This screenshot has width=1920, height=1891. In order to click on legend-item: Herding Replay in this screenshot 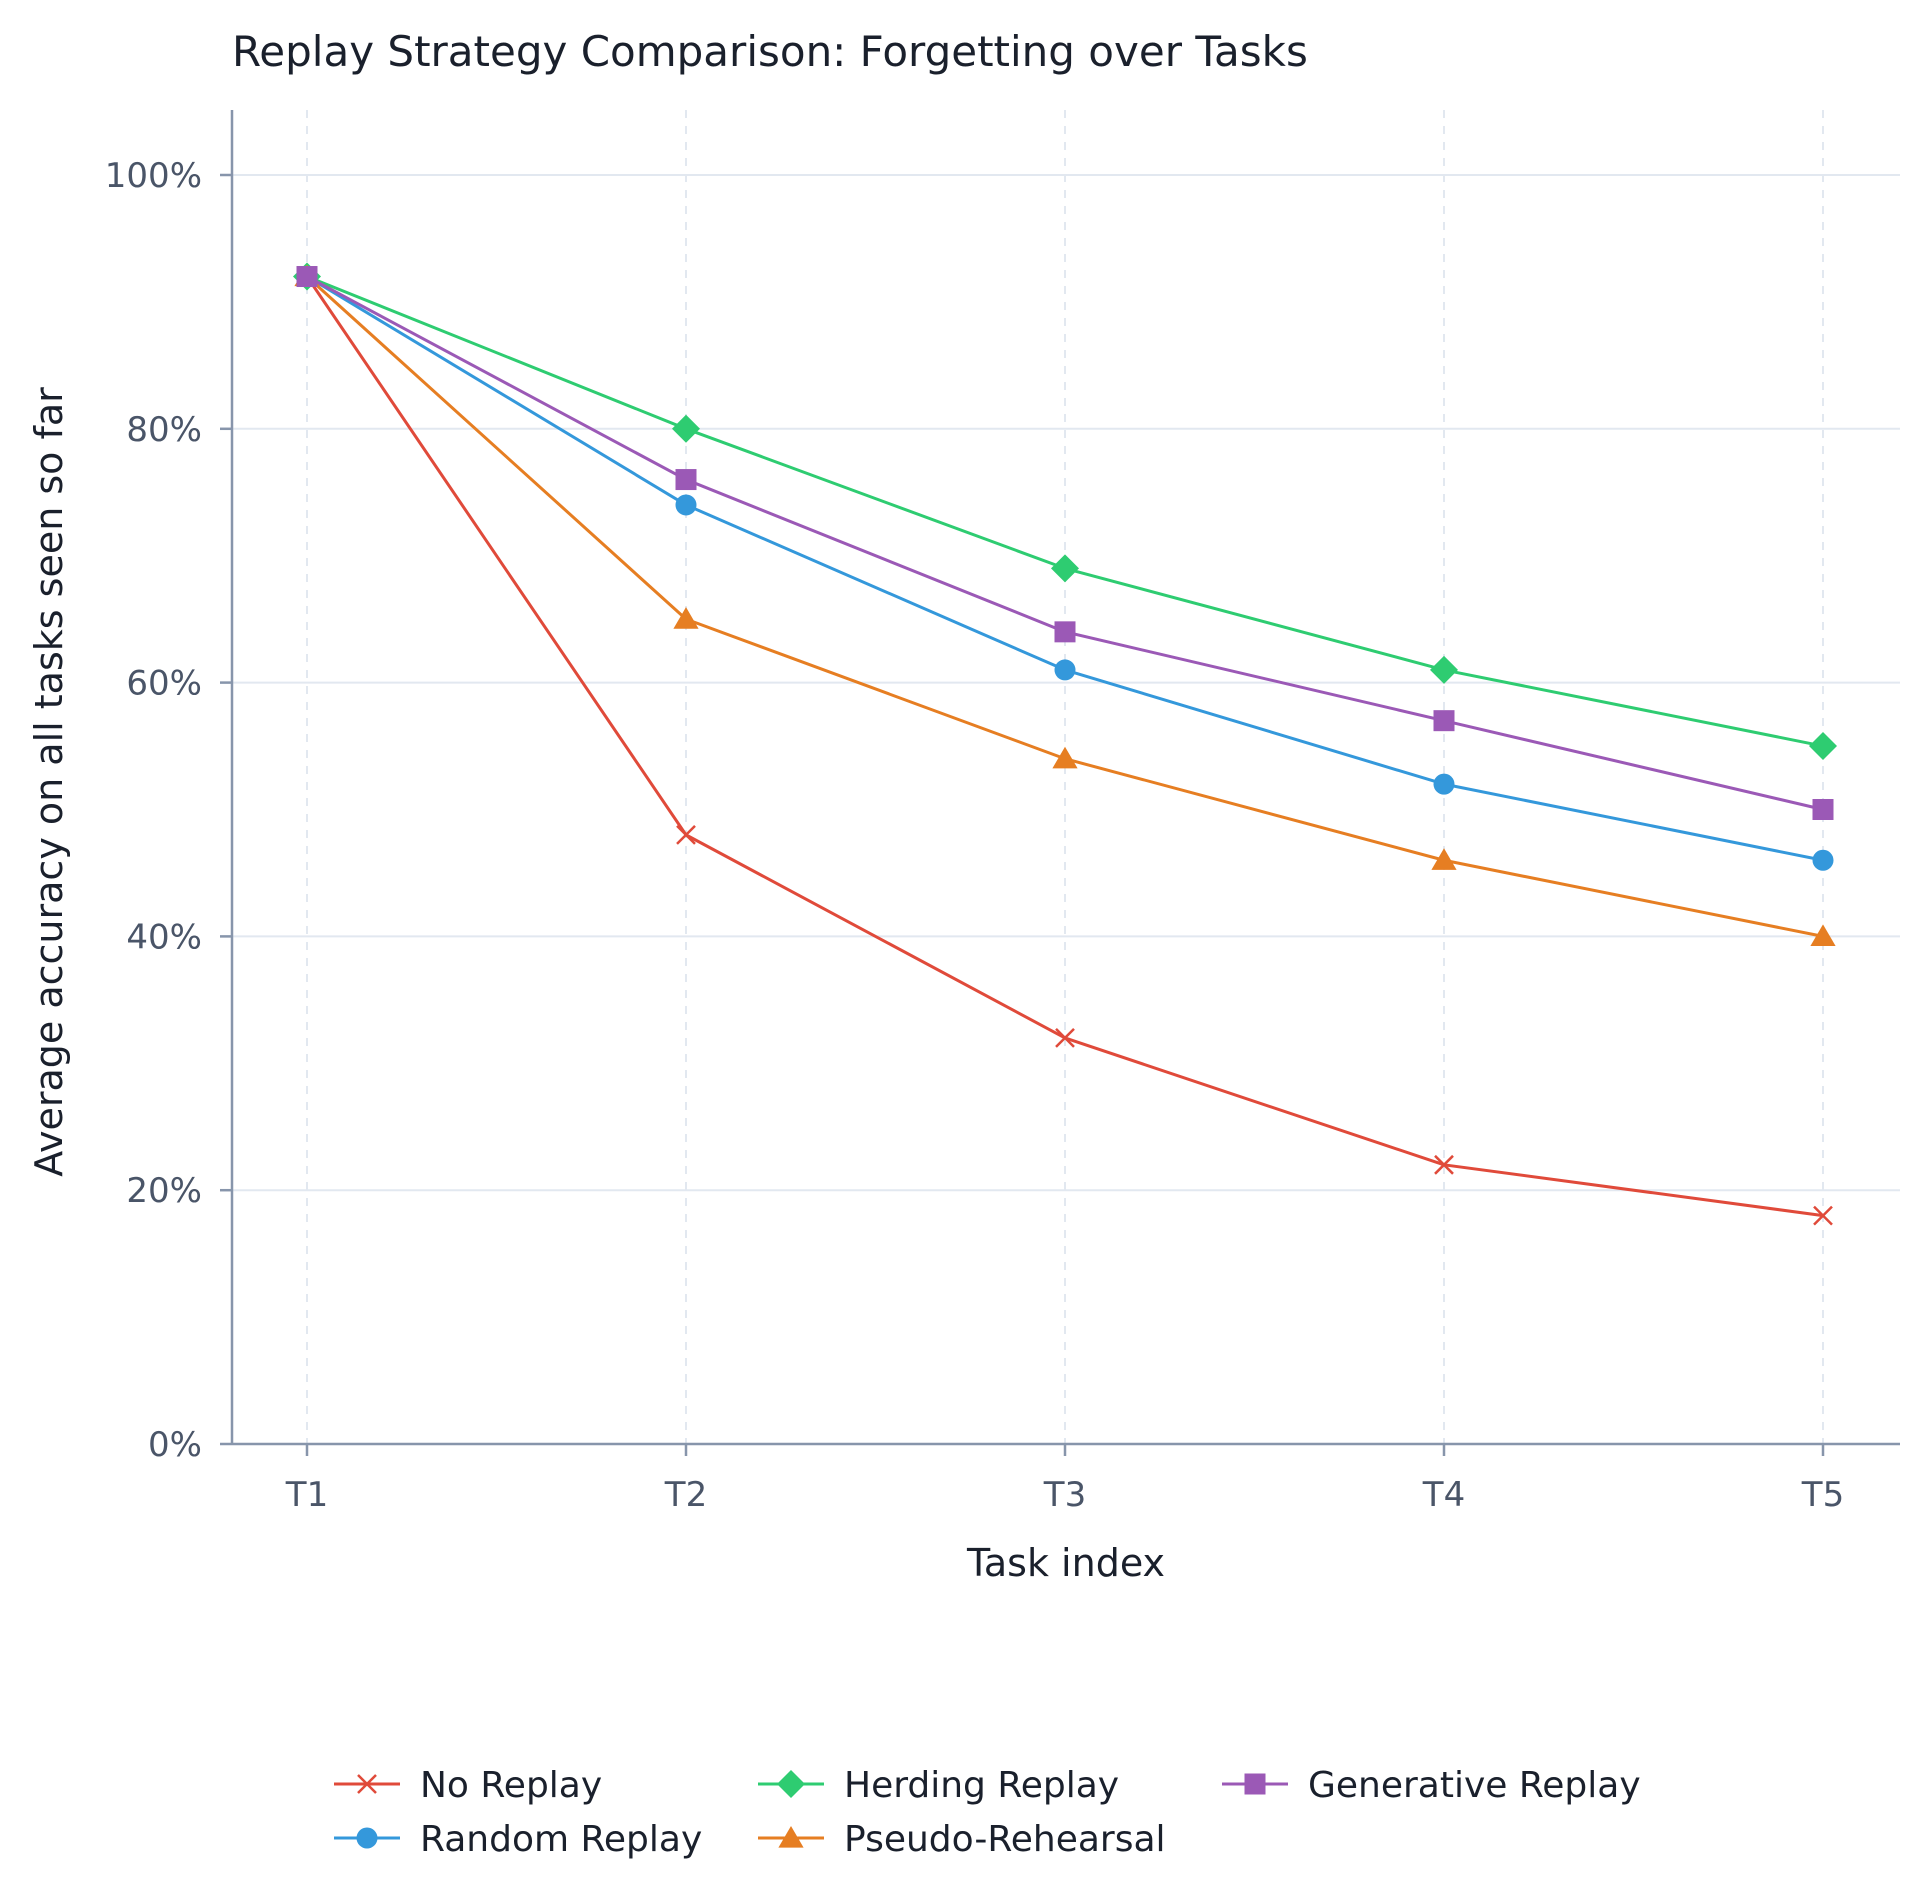, I will do `click(938, 1785)`.